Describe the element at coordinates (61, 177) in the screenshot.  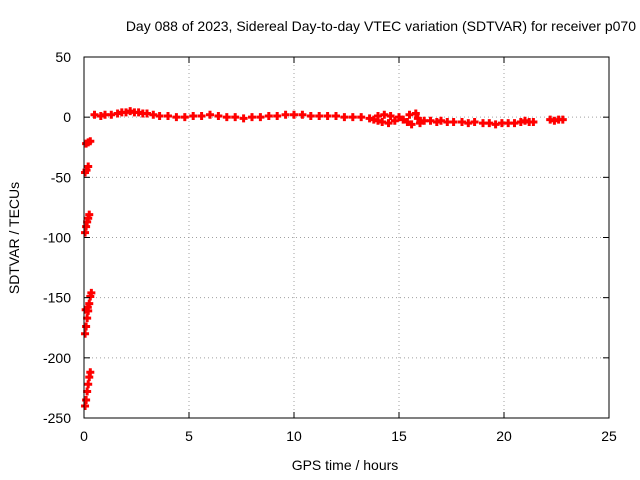
I see `y-tick-label: -50` at that location.